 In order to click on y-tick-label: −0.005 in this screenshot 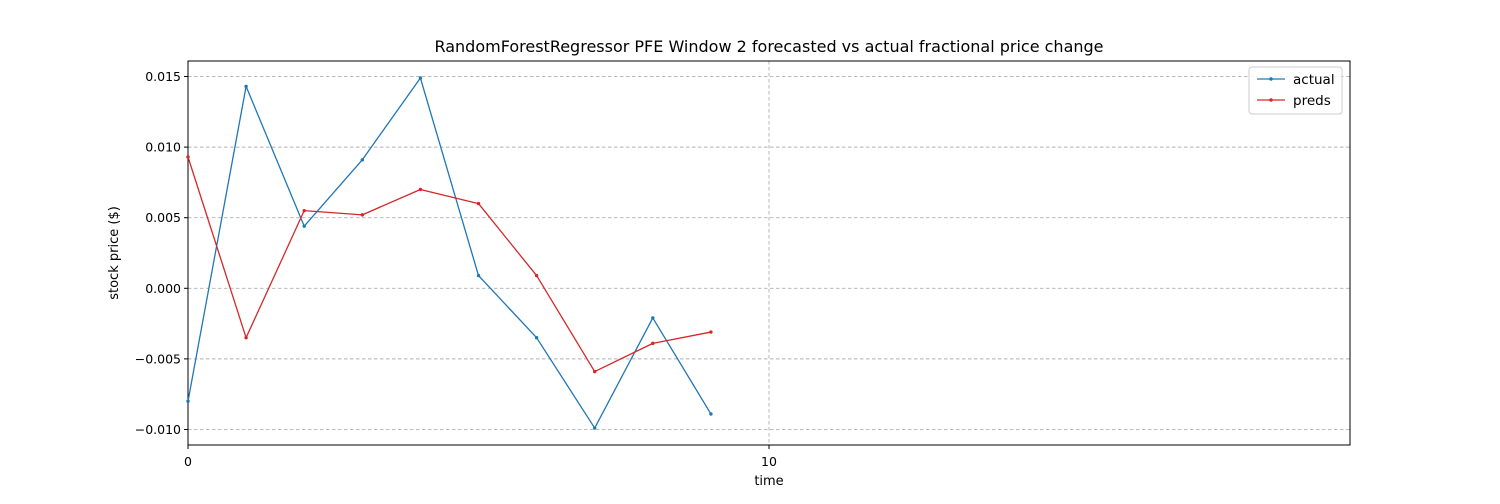, I will do `click(158, 358)`.